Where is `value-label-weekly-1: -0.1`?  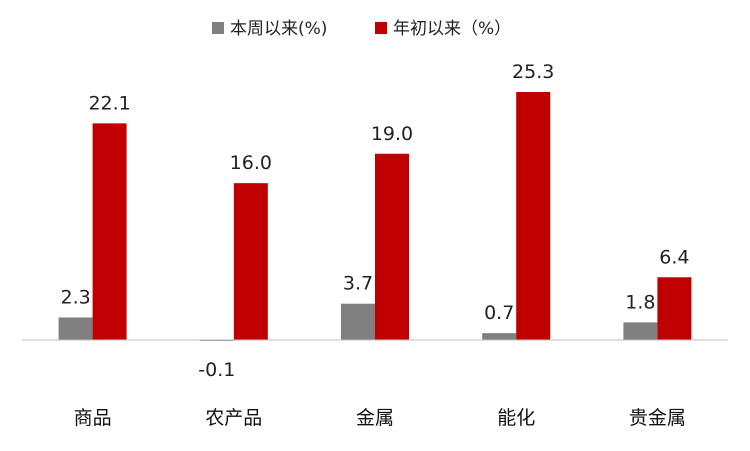
value-label-weekly-1: -0.1 is located at coordinates (216, 370).